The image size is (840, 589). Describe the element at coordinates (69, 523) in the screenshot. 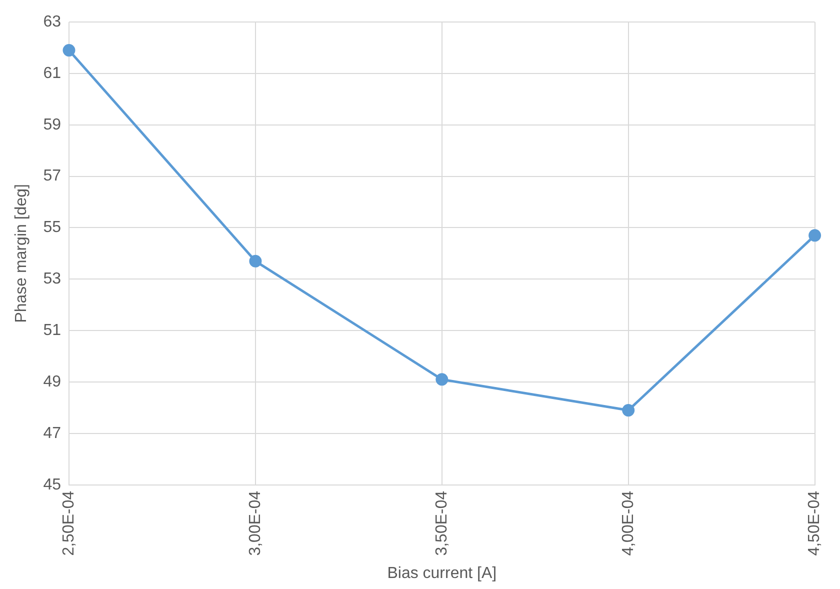

I see `x-tick-label: 2,50E-04` at that location.